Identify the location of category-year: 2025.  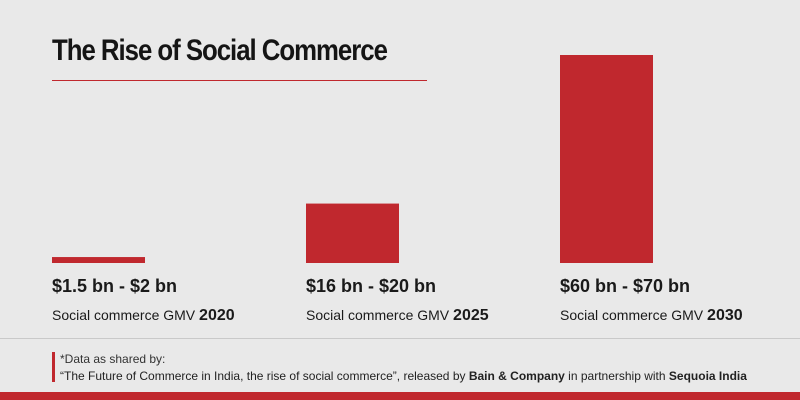
(471, 315).